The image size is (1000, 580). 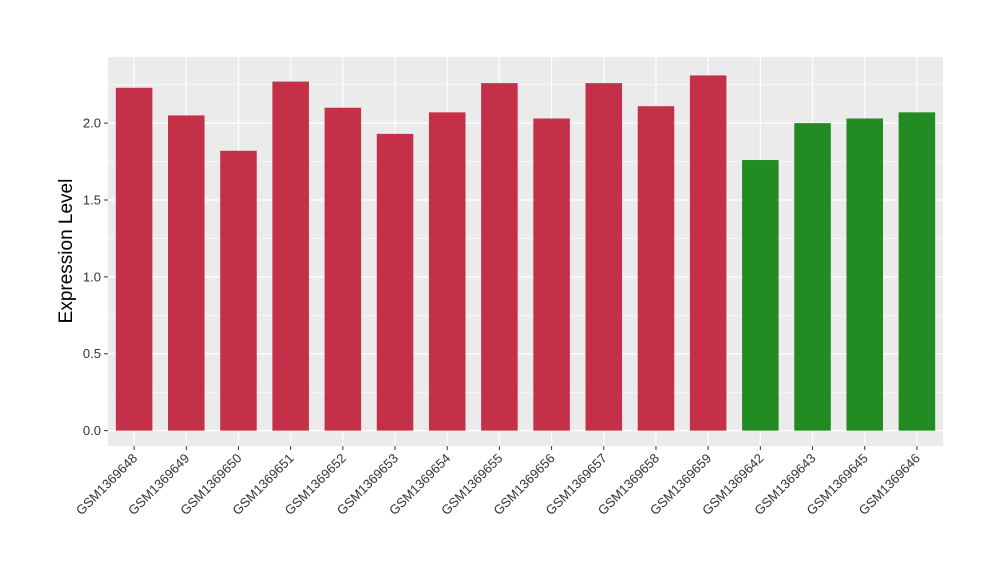 I want to click on y-tick-label: 2.0, so click(x=92, y=123).